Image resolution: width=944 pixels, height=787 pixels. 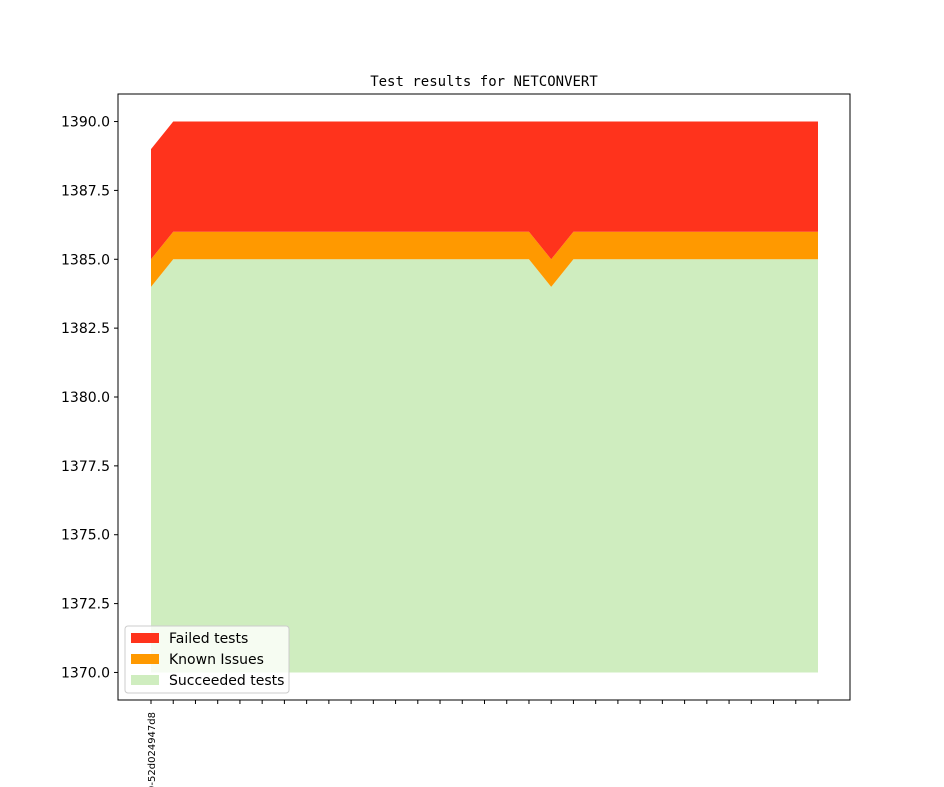 I want to click on area-known-issues, so click(x=484, y=259).